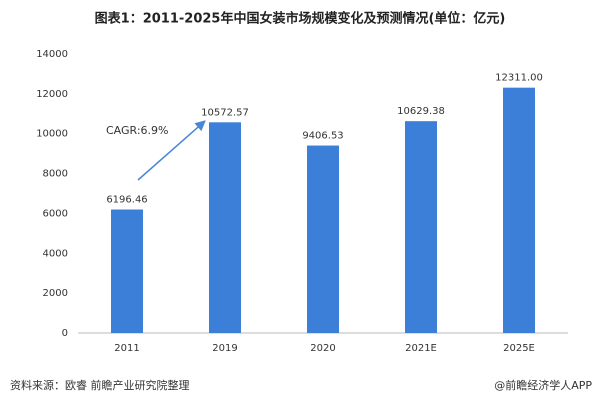 The image size is (600, 400). I want to click on x-tick-label: 2019, so click(224, 348).